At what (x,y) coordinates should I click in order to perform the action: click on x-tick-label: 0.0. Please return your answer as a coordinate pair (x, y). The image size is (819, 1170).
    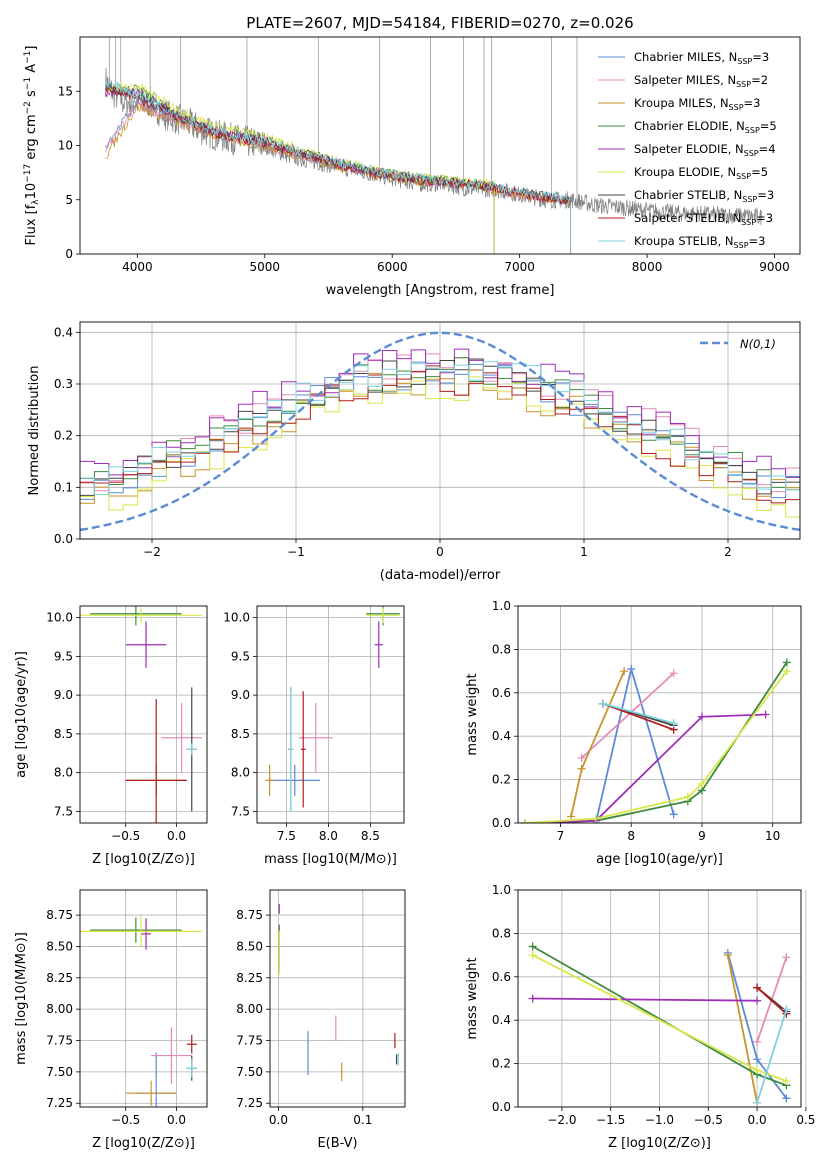
    Looking at the image, I should click on (176, 1120).